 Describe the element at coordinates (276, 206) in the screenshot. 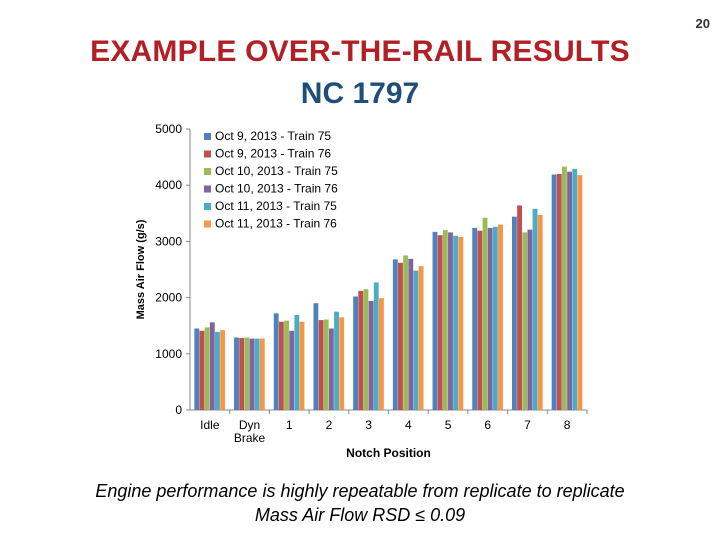

I see `legend-label: Oct 11, 2013 - Train 75` at that location.